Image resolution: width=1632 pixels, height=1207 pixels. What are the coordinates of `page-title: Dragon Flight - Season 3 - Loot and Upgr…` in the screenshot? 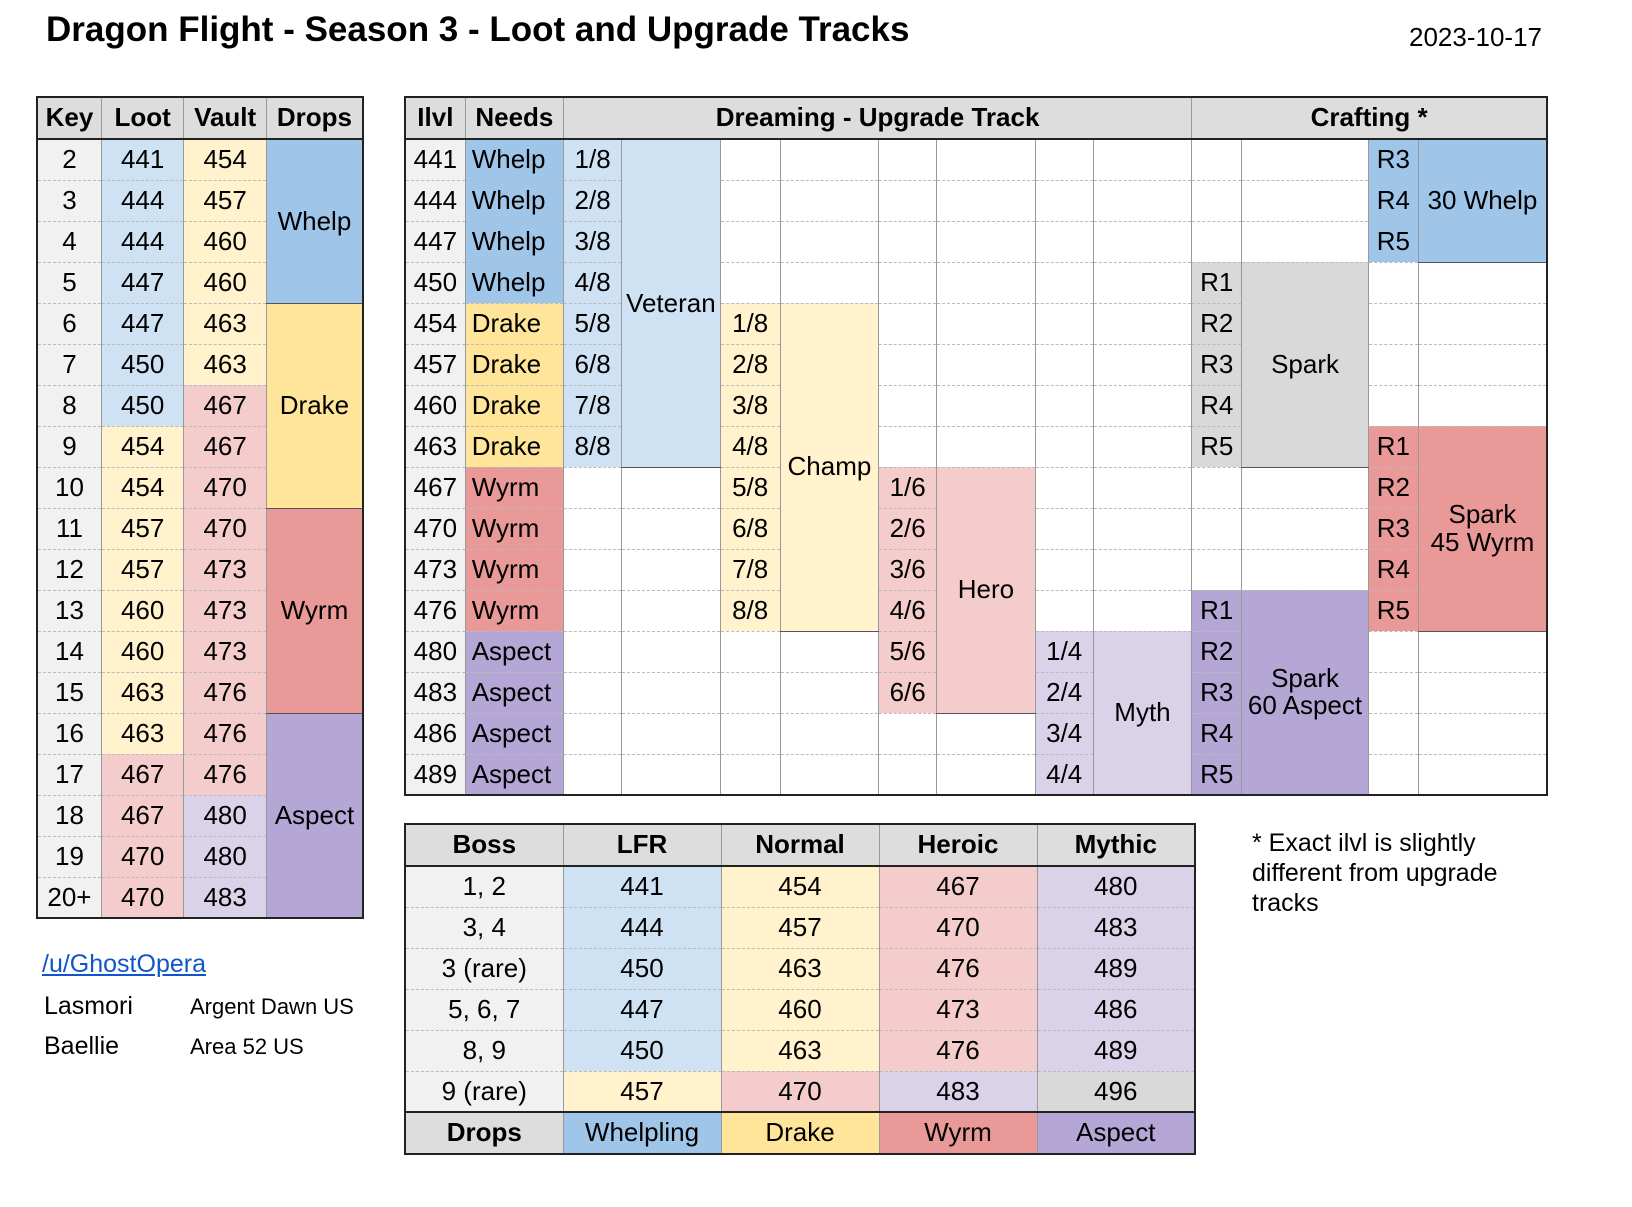 It's located at (478, 29).